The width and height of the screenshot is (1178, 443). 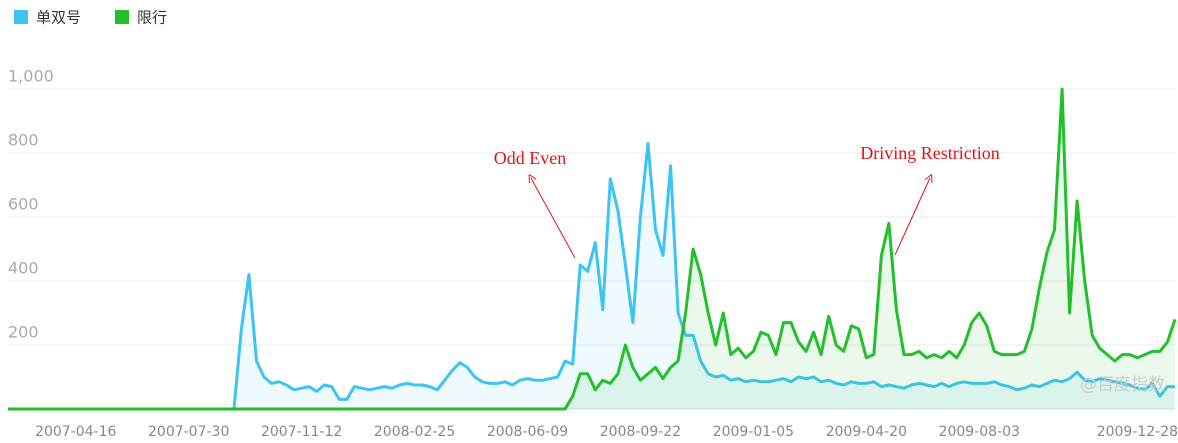 I want to click on x-tick-label: 2007-04-16, so click(x=75, y=432).